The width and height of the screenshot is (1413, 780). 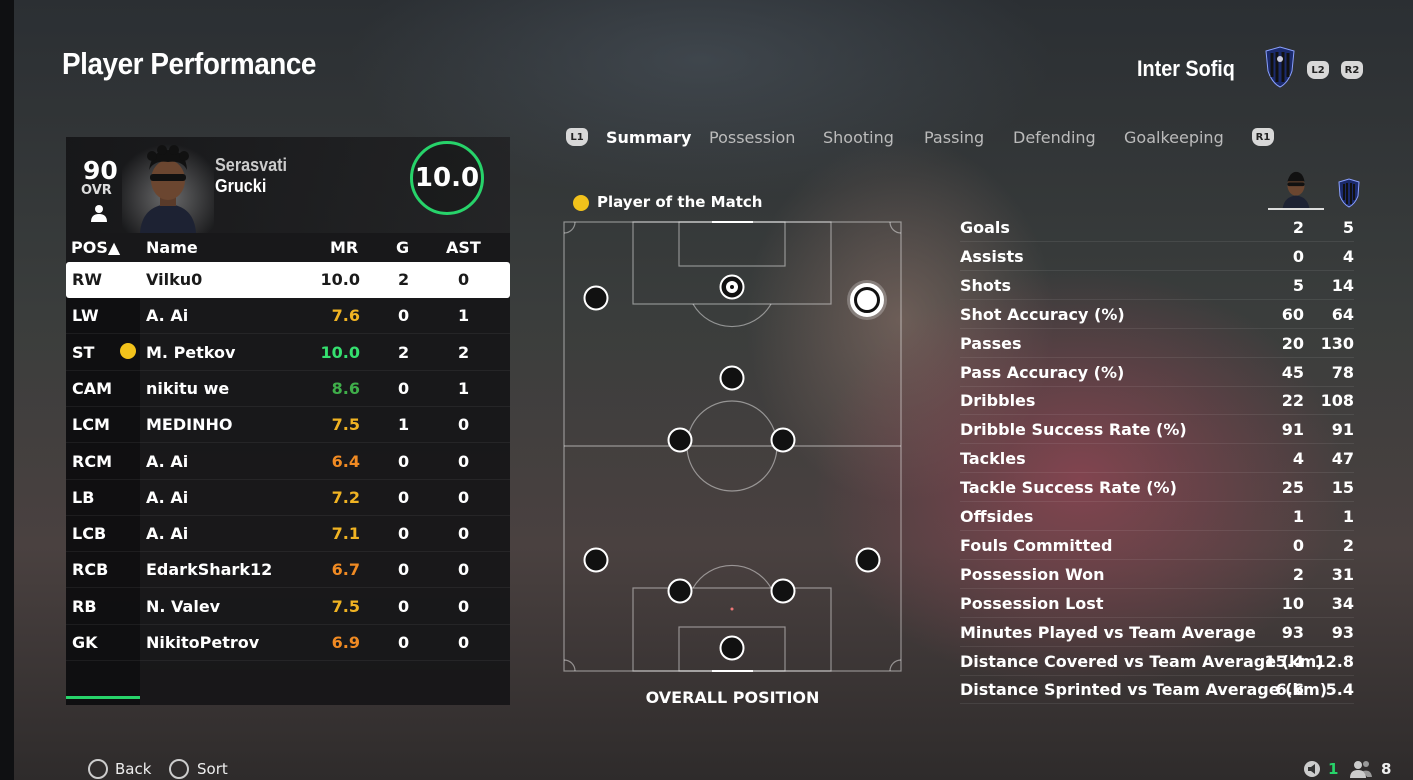 I want to click on marker-cam, so click(x=732, y=378).